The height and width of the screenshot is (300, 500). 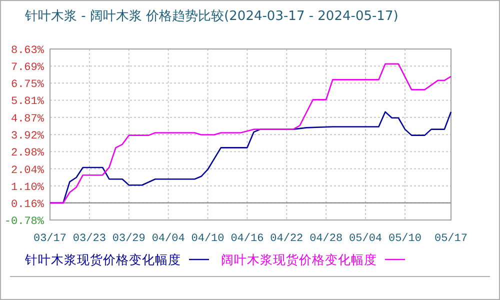 I want to click on x-tick-label: 03/17, so click(x=50, y=239).